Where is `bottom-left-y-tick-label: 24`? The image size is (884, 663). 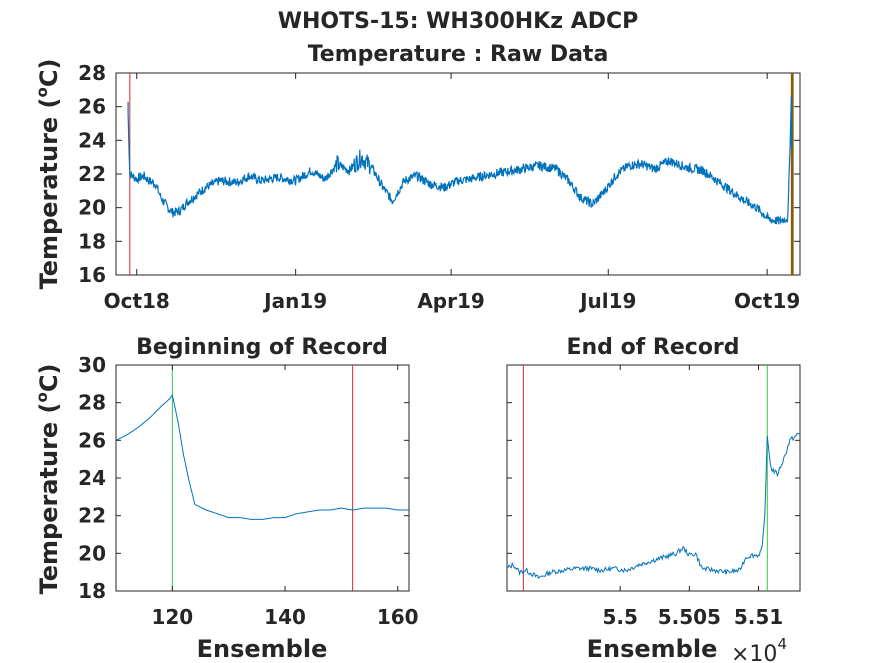
bottom-left-y-tick-label: 24 is located at coordinates (92, 478).